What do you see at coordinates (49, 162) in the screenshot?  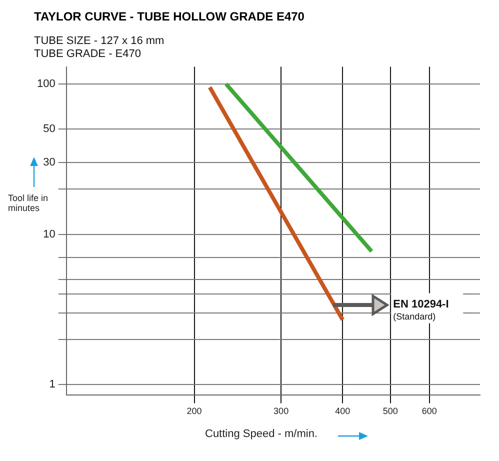 I see `y-tick-label: 30` at bounding box center [49, 162].